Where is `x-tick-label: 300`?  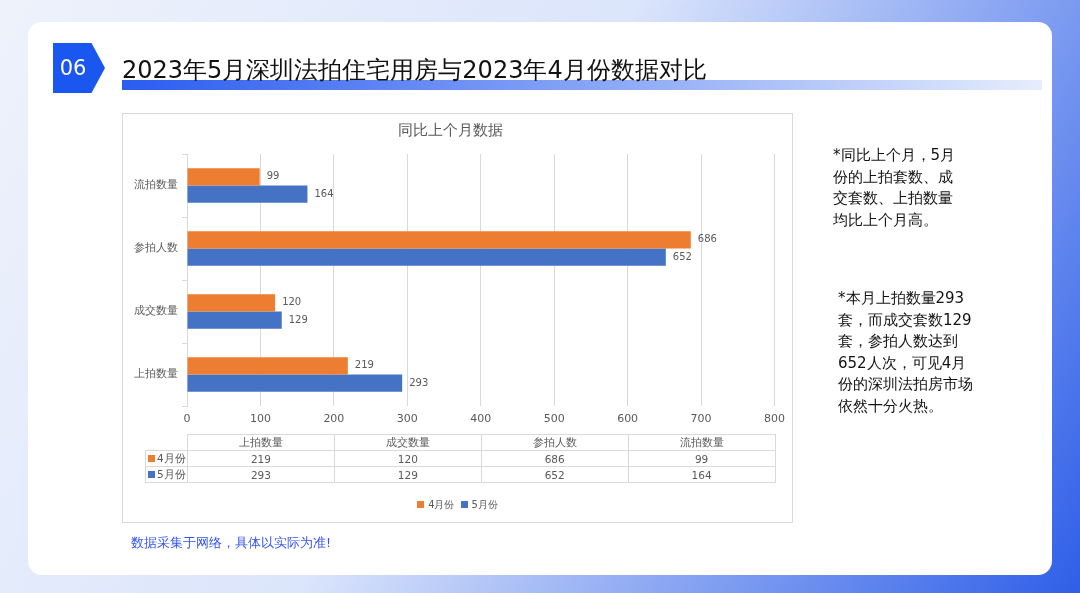 x-tick-label: 300 is located at coordinates (407, 419).